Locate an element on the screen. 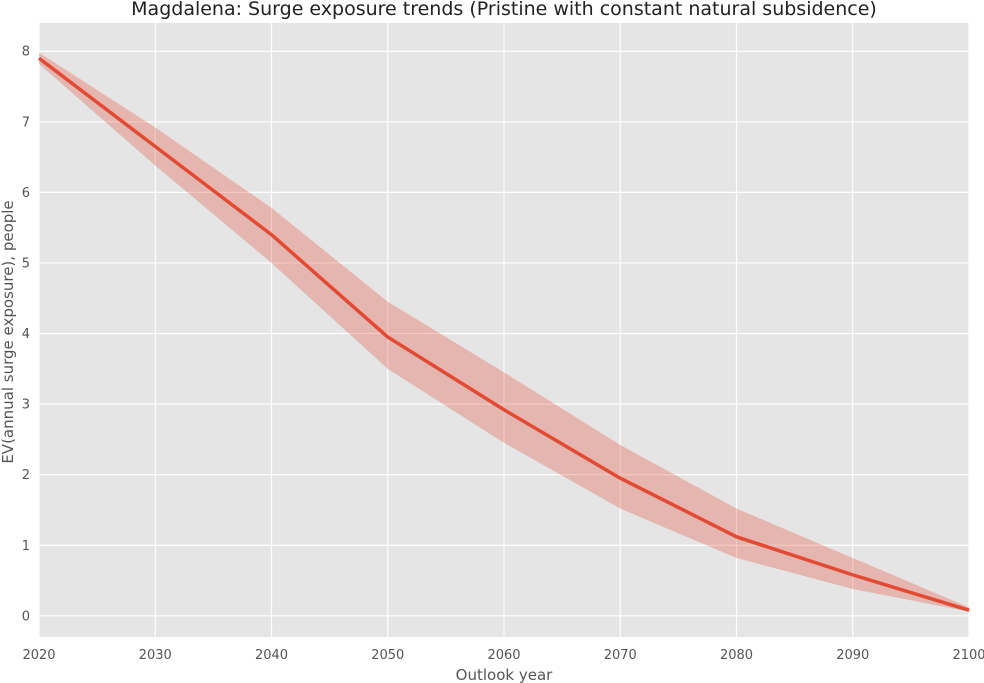 Image resolution: width=984 pixels, height=683 pixels. x-tick-labels: 2020 2030 2040 2050 2060 2070 2080 2090 2100 is located at coordinates (503, 655).